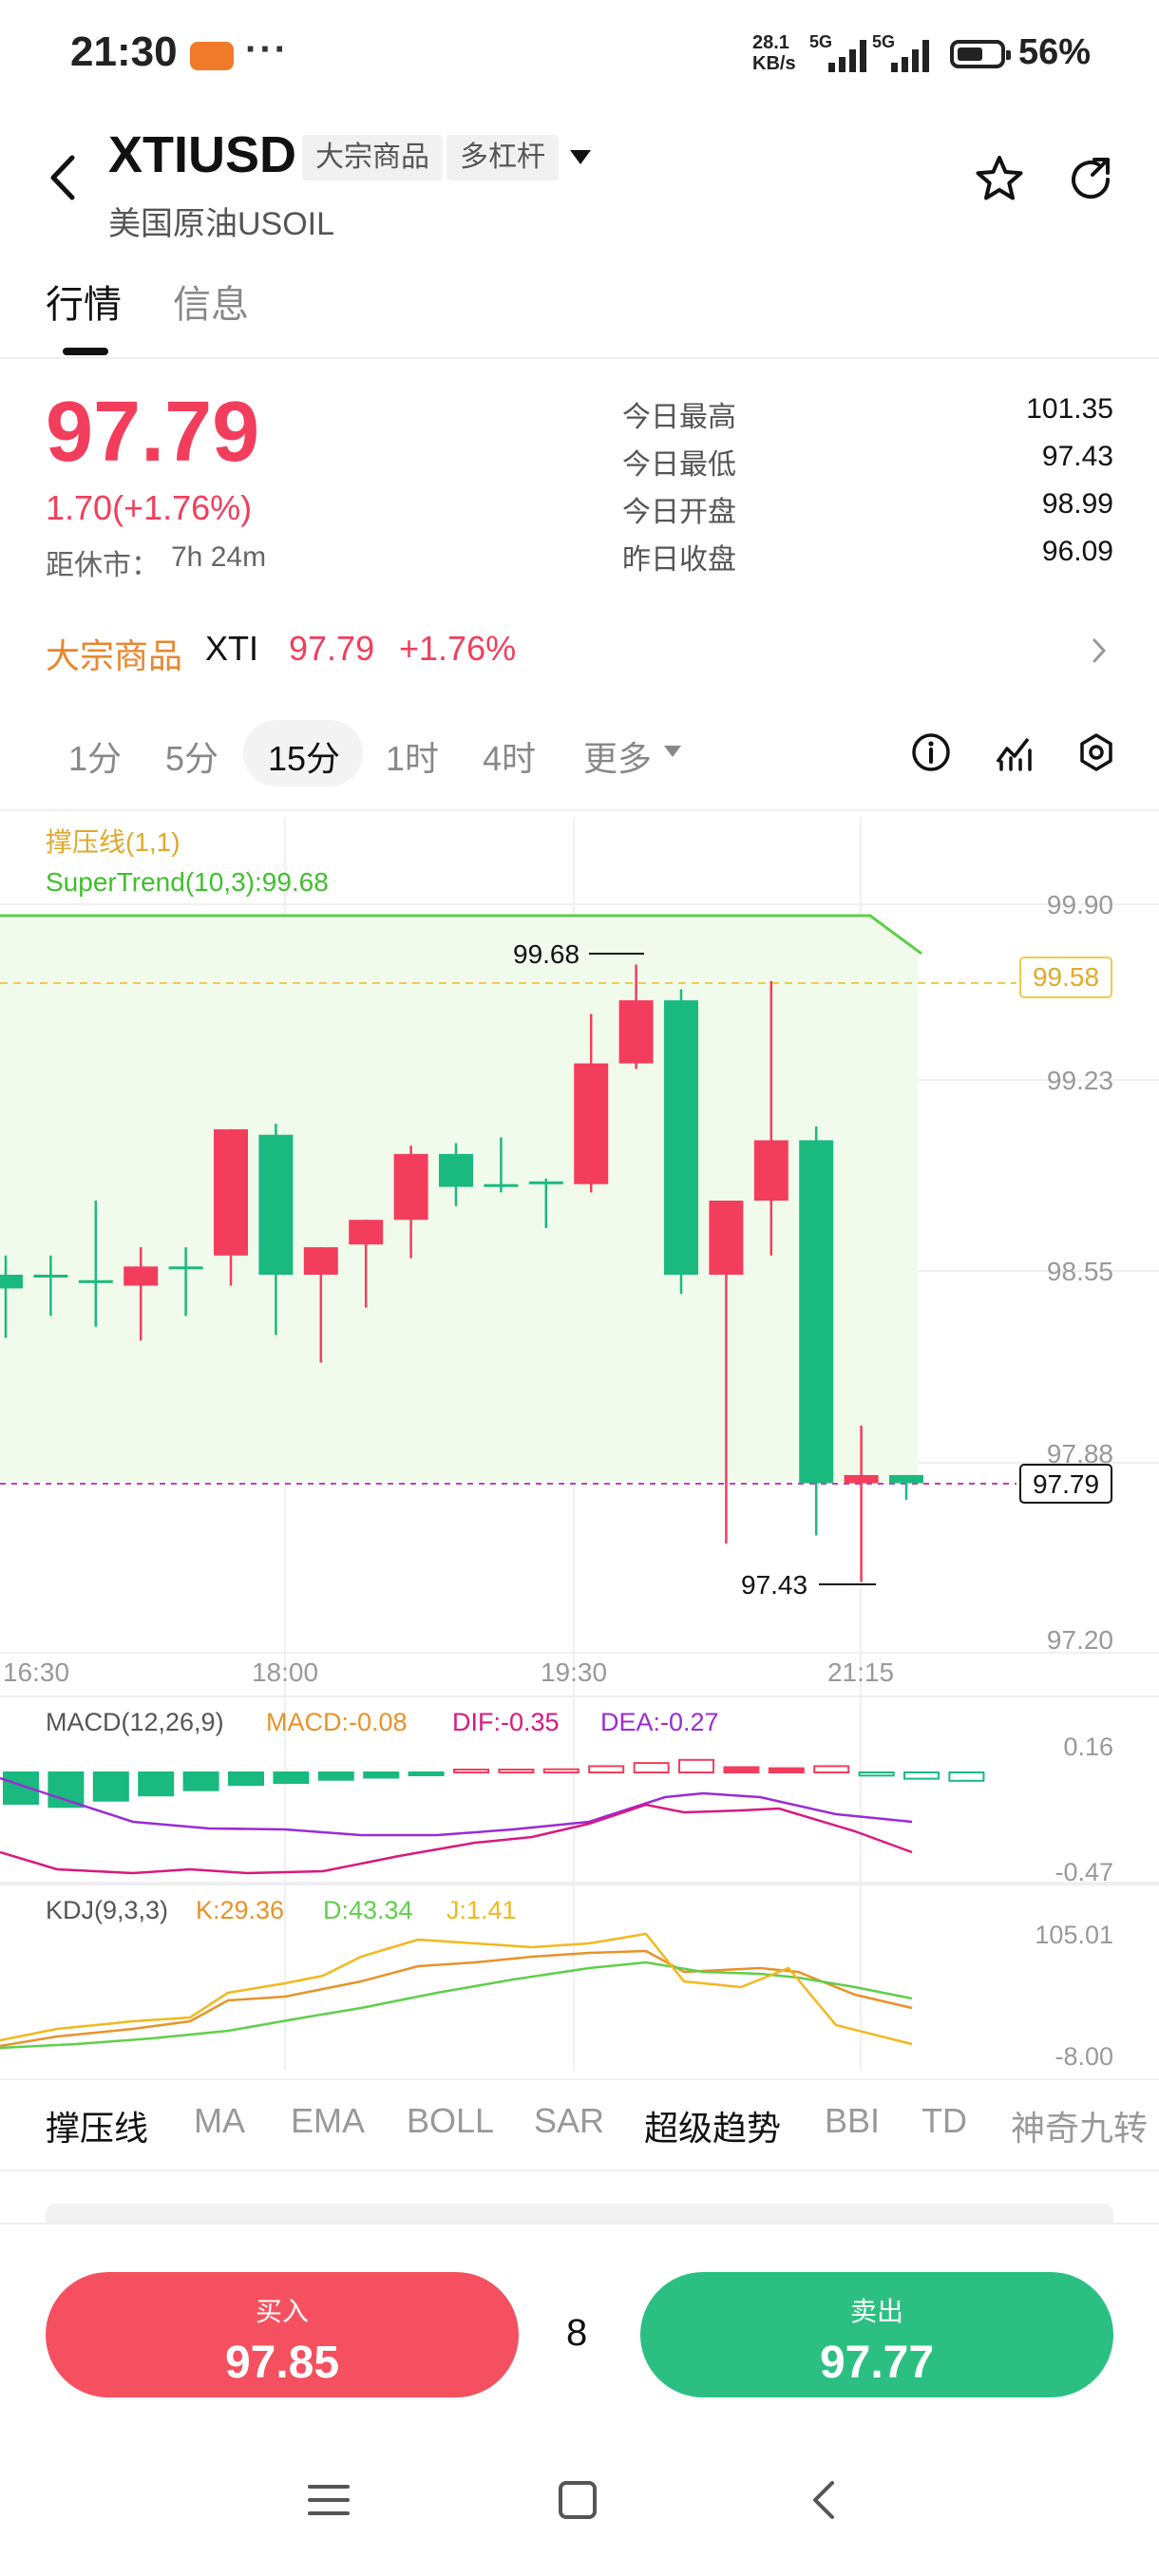 The height and width of the screenshot is (2576, 1159). I want to click on app-notification-icon, so click(212, 56).